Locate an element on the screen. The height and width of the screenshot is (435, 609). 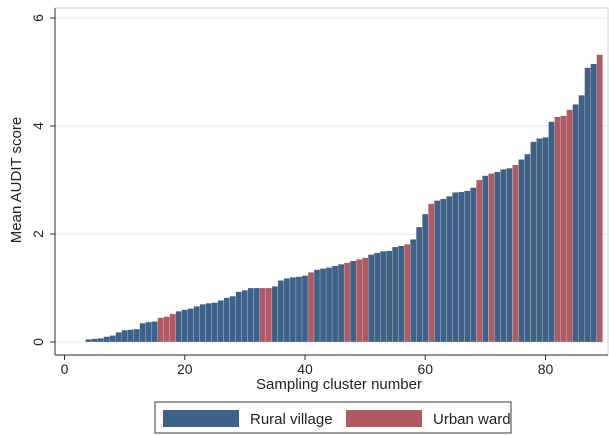
y-tick-label-4: 4 is located at coordinates (38, 126).